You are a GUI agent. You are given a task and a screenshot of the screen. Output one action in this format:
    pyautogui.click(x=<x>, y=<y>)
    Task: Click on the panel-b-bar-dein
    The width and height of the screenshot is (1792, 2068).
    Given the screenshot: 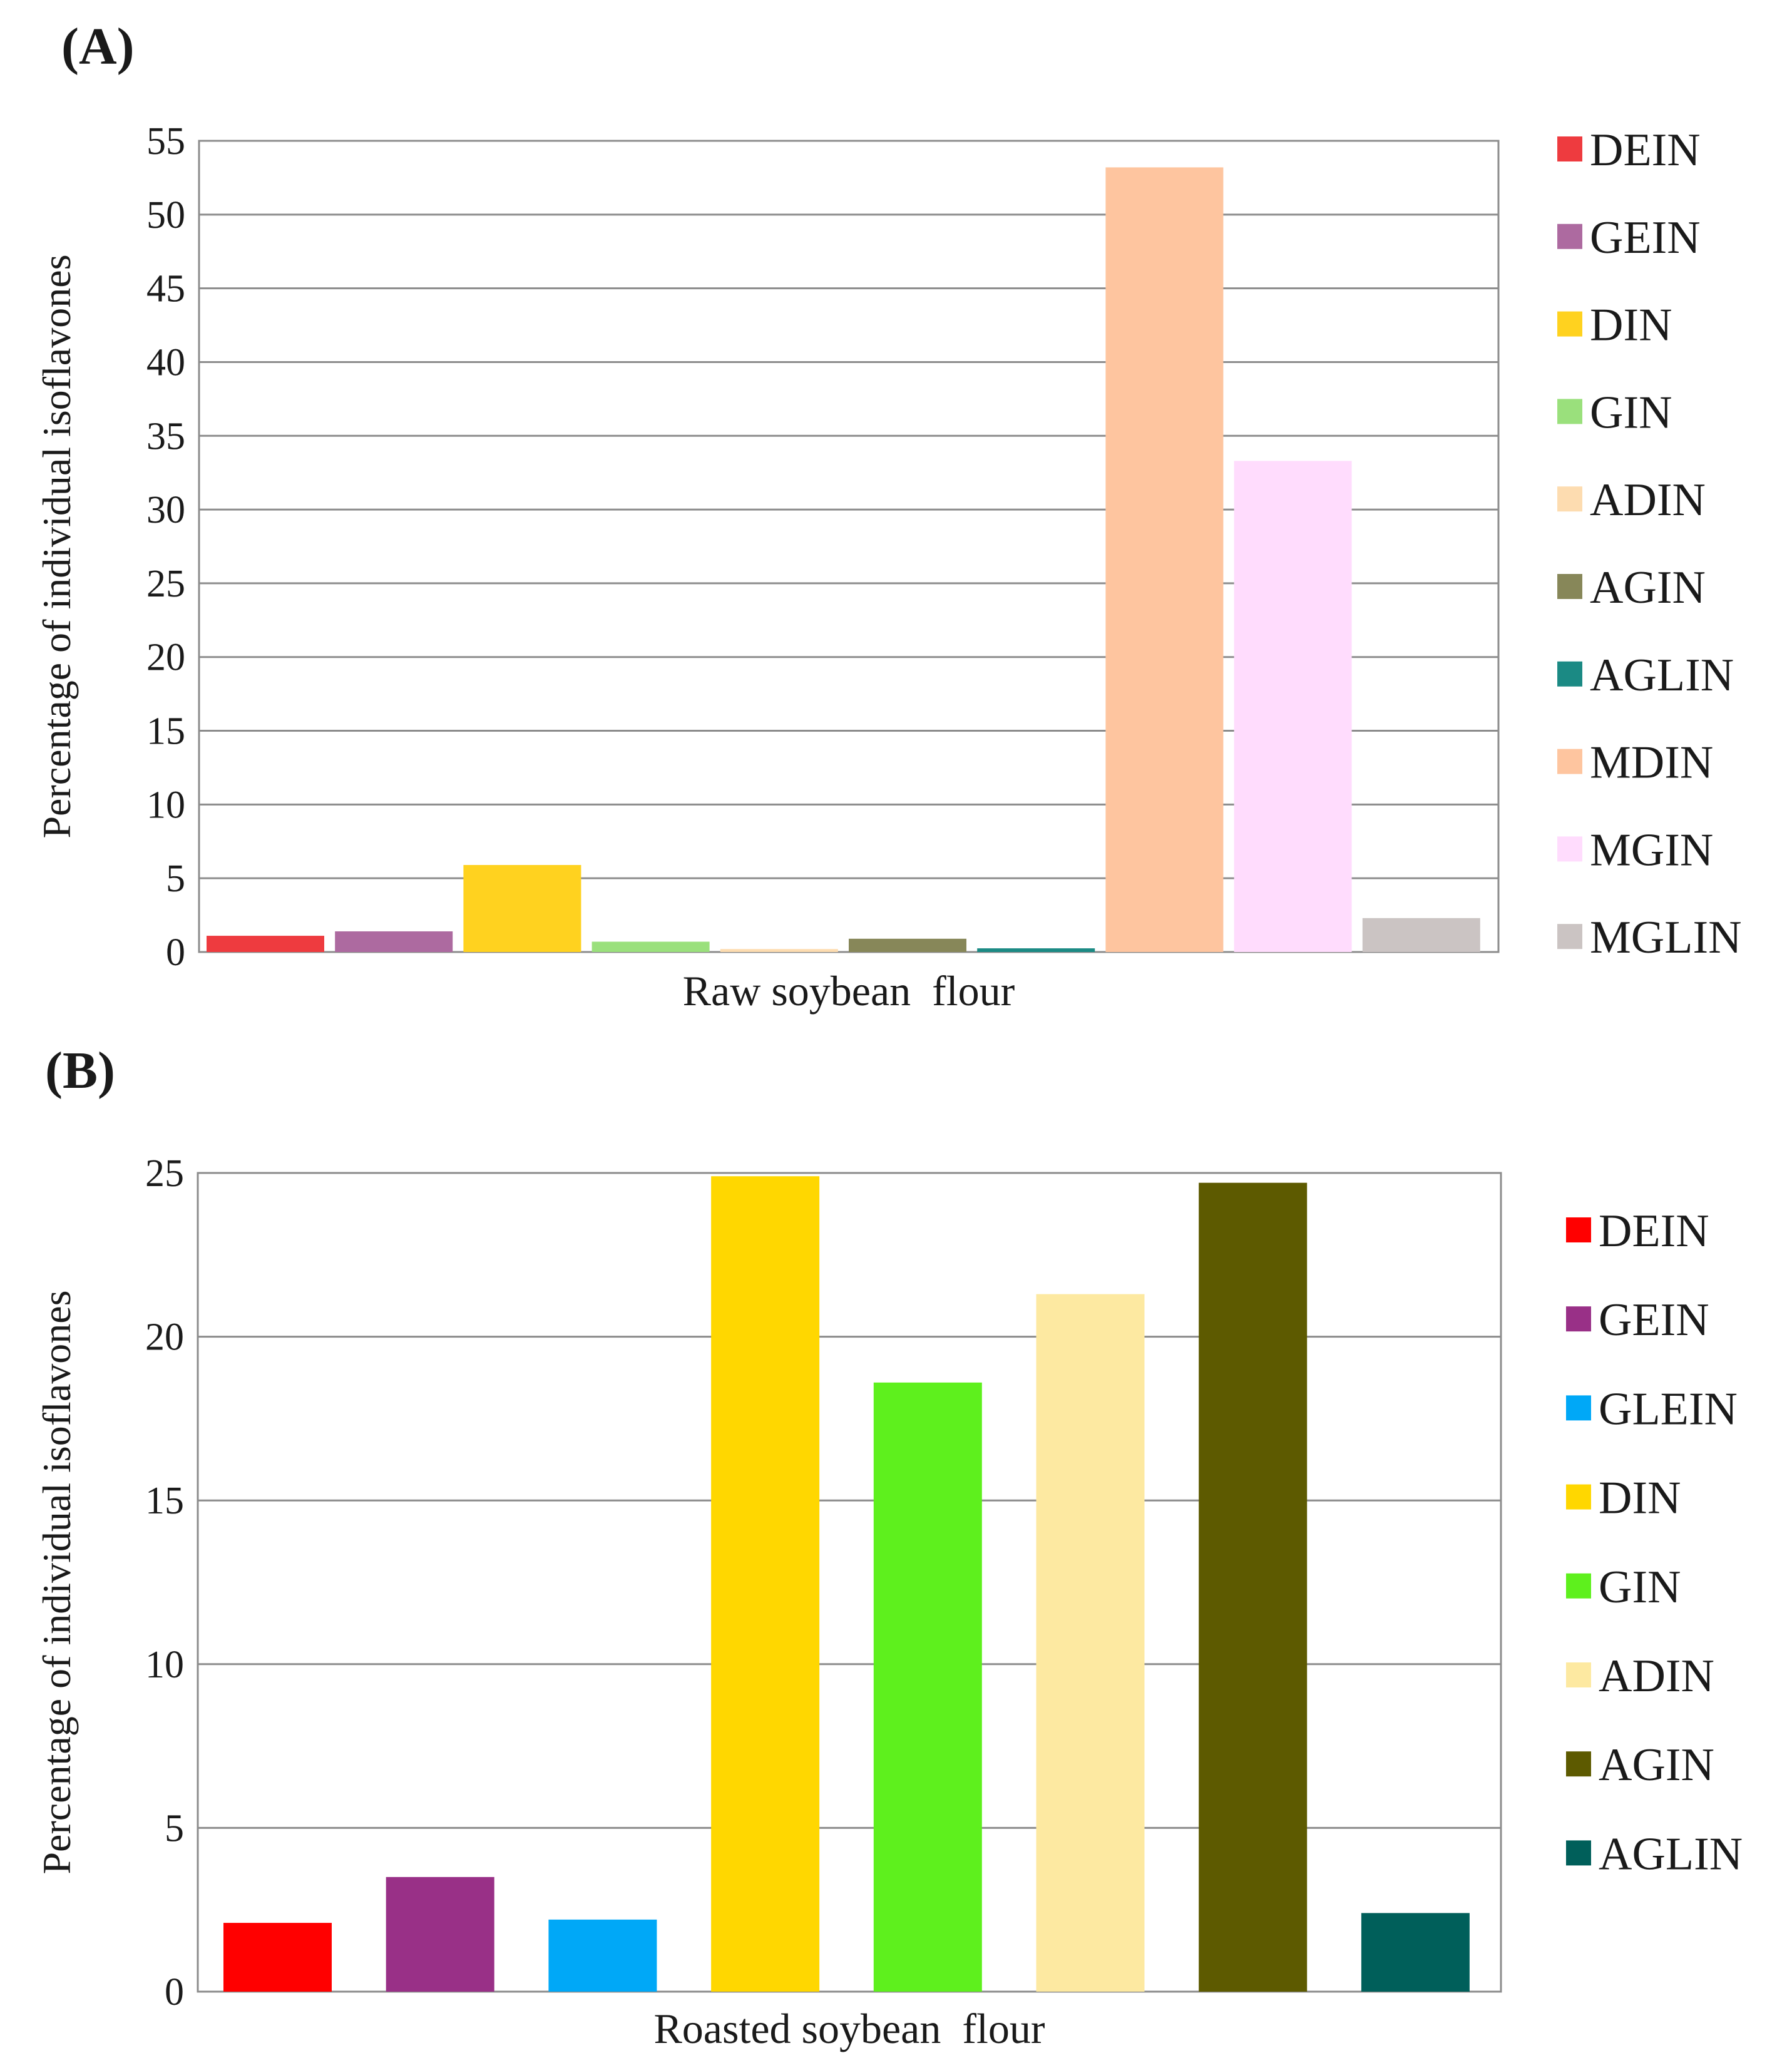 What is the action you would take?
    pyautogui.click(x=277, y=1957)
    